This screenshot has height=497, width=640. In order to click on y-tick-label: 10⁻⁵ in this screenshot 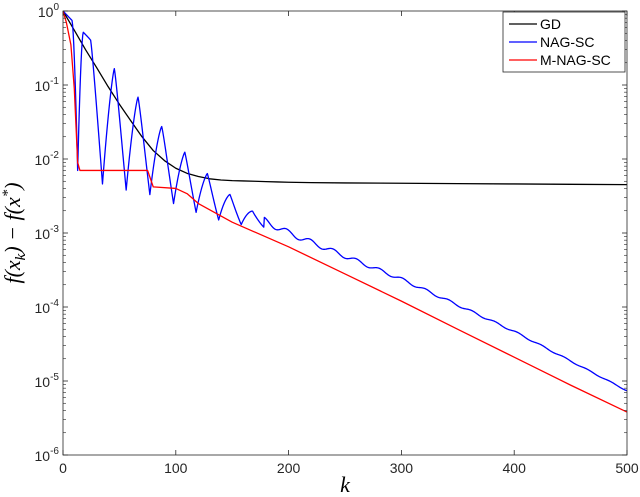, I will do `click(47, 381)`.